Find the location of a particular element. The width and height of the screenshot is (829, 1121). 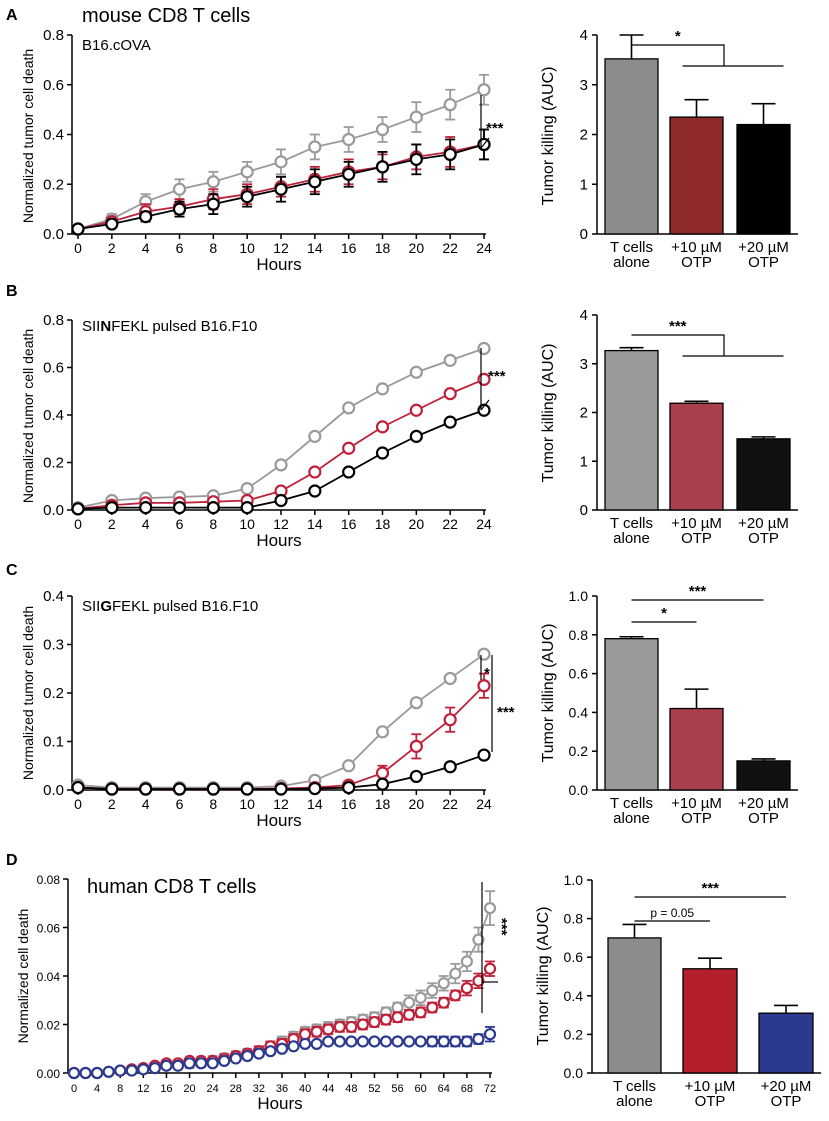

y-tick-label: 0.4 is located at coordinates (53, 135).